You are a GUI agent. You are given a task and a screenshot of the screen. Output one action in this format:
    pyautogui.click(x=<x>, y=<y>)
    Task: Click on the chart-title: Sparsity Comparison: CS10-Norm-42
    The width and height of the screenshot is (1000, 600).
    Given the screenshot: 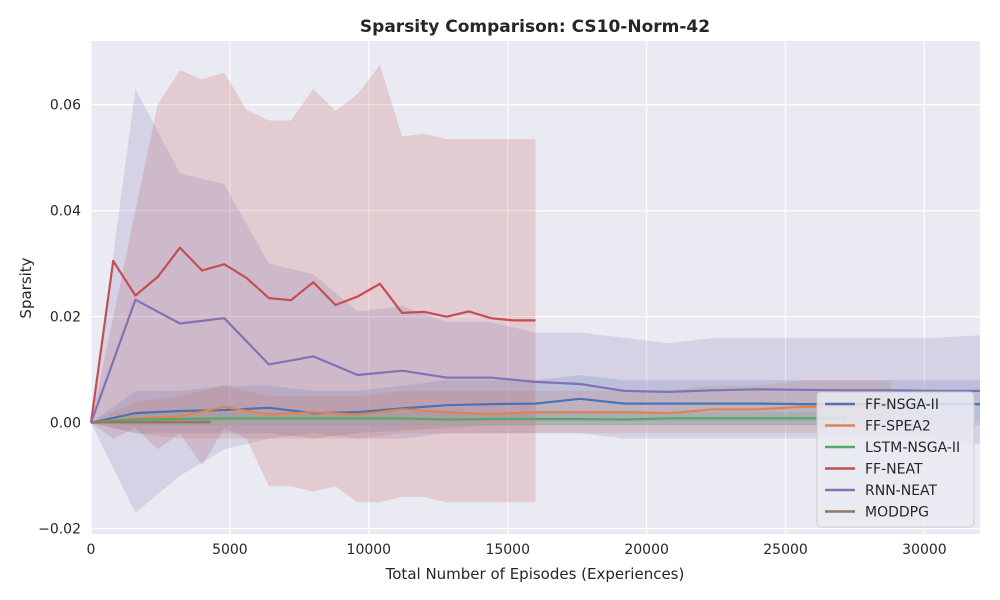 What is the action you would take?
    pyautogui.click(x=535, y=27)
    